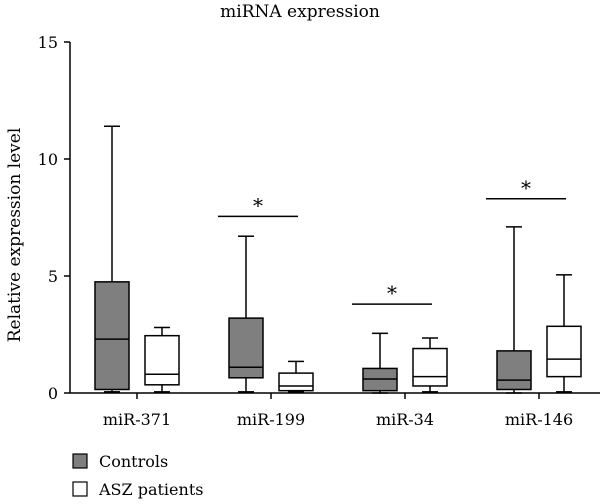 The height and width of the screenshot is (504, 600). Describe the element at coordinates (392, 293) in the screenshot. I see `significance-star-miR-34: *` at that location.